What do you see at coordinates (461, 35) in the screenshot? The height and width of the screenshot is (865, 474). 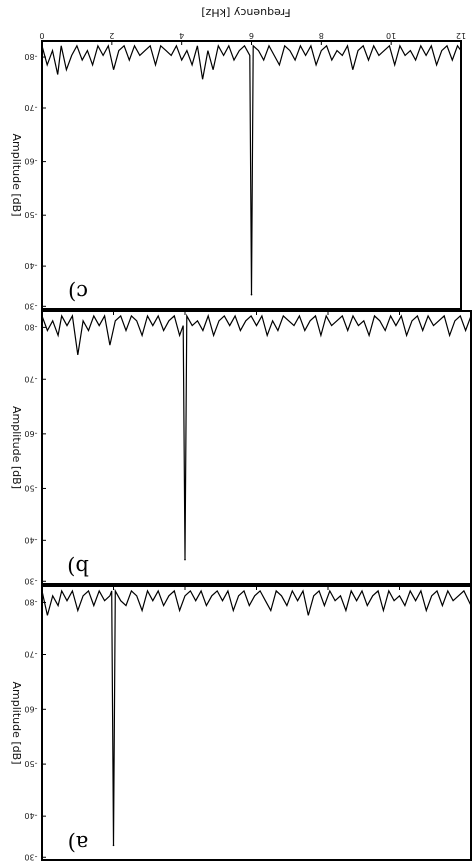 I see `x-tick-label: 12` at bounding box center [461, 35].